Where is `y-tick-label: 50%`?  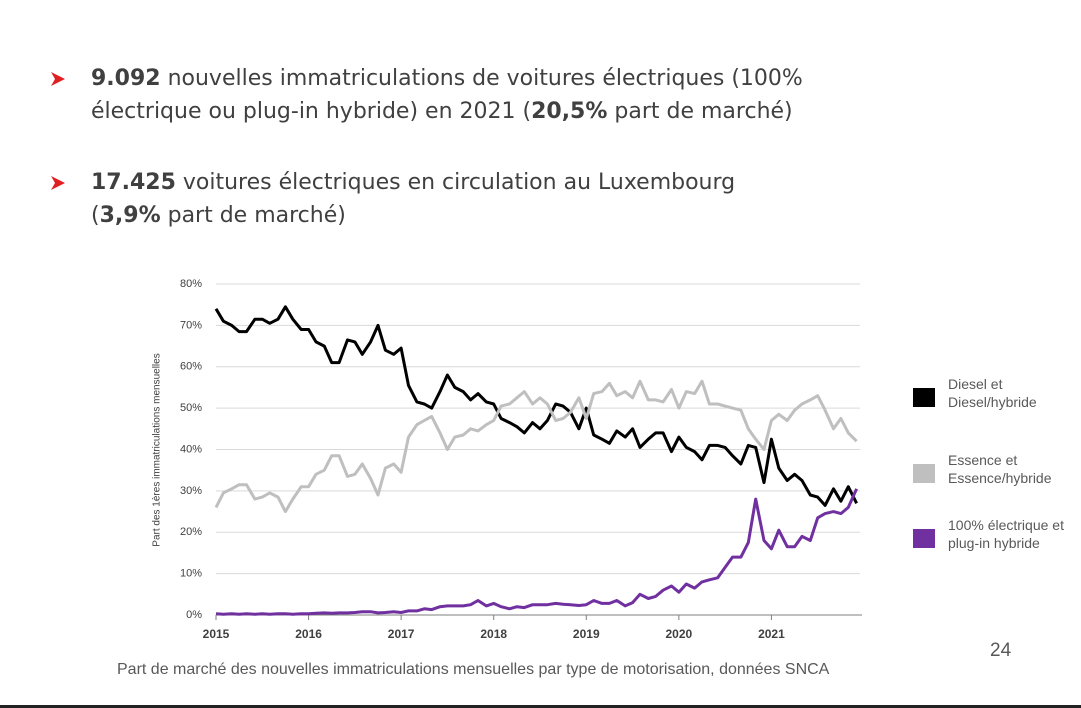 y-tick-label: 50% is located at coordinates (191, 408).